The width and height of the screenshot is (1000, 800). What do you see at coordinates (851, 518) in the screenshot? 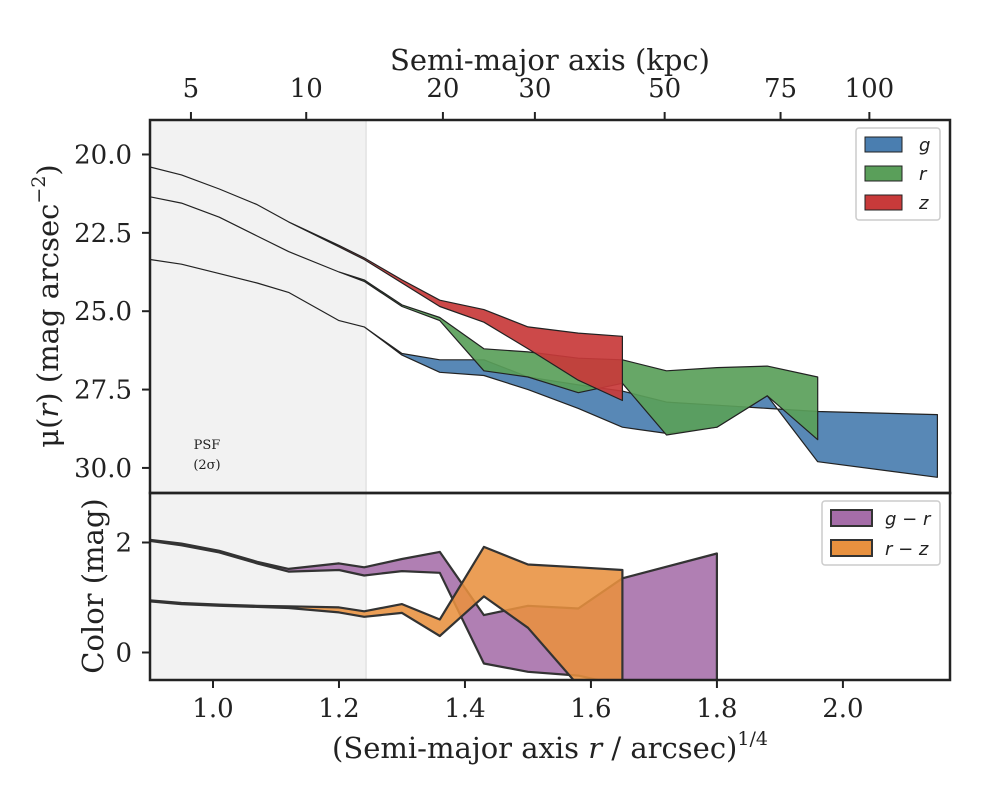
I see `legend-swatch-g-minus-r` at bounding box center [851, 518].